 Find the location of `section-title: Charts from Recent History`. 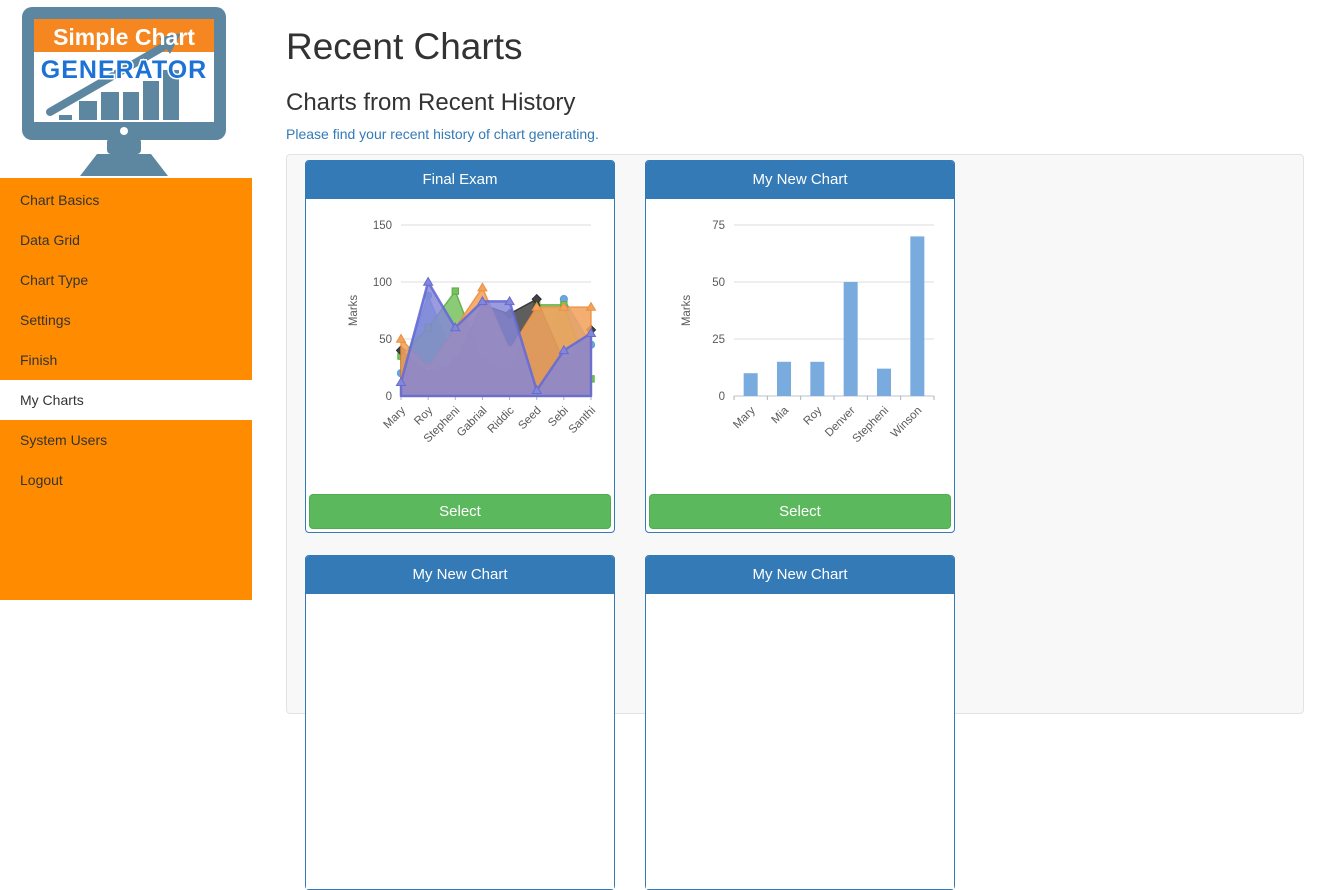

section-title: Charts from Recent History is located at coordinates (431, 102).